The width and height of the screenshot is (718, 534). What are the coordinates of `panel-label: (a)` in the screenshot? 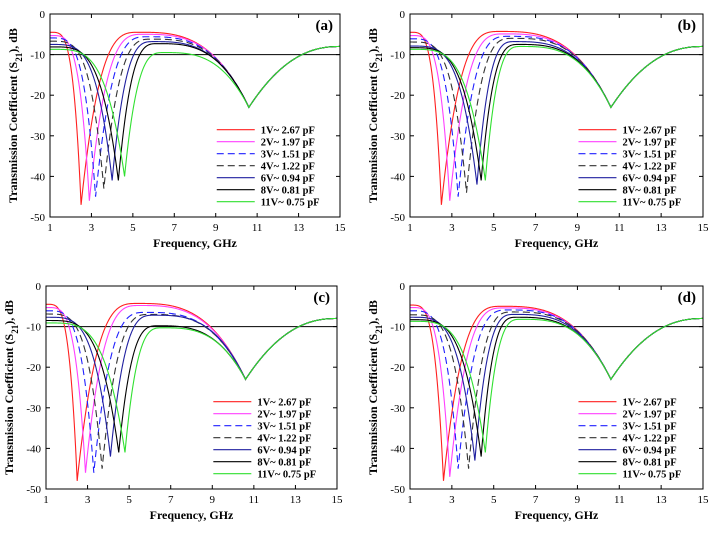 It's located at (325, 26).